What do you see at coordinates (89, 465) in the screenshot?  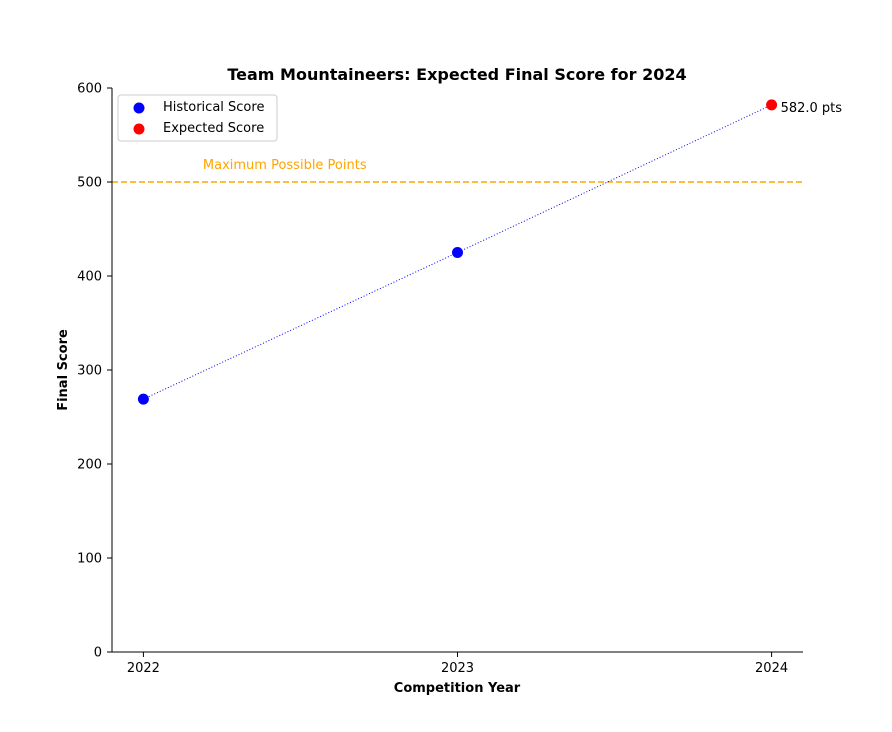 I see `y-tick-label: 200` at bounding box center [89, 465].